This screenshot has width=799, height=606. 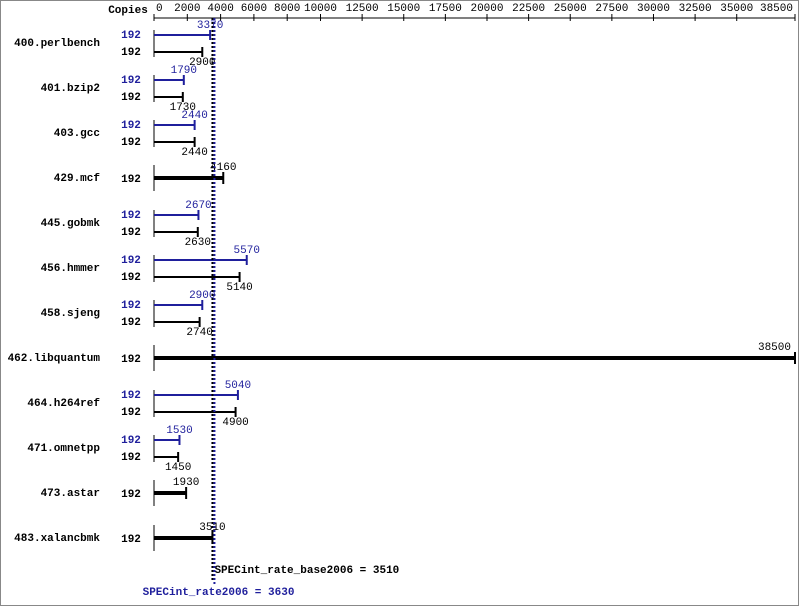 What do you see at coordinates (198, 206) in the screenshot?
I see `value-label: 2670` at bounding box center [198, 206].